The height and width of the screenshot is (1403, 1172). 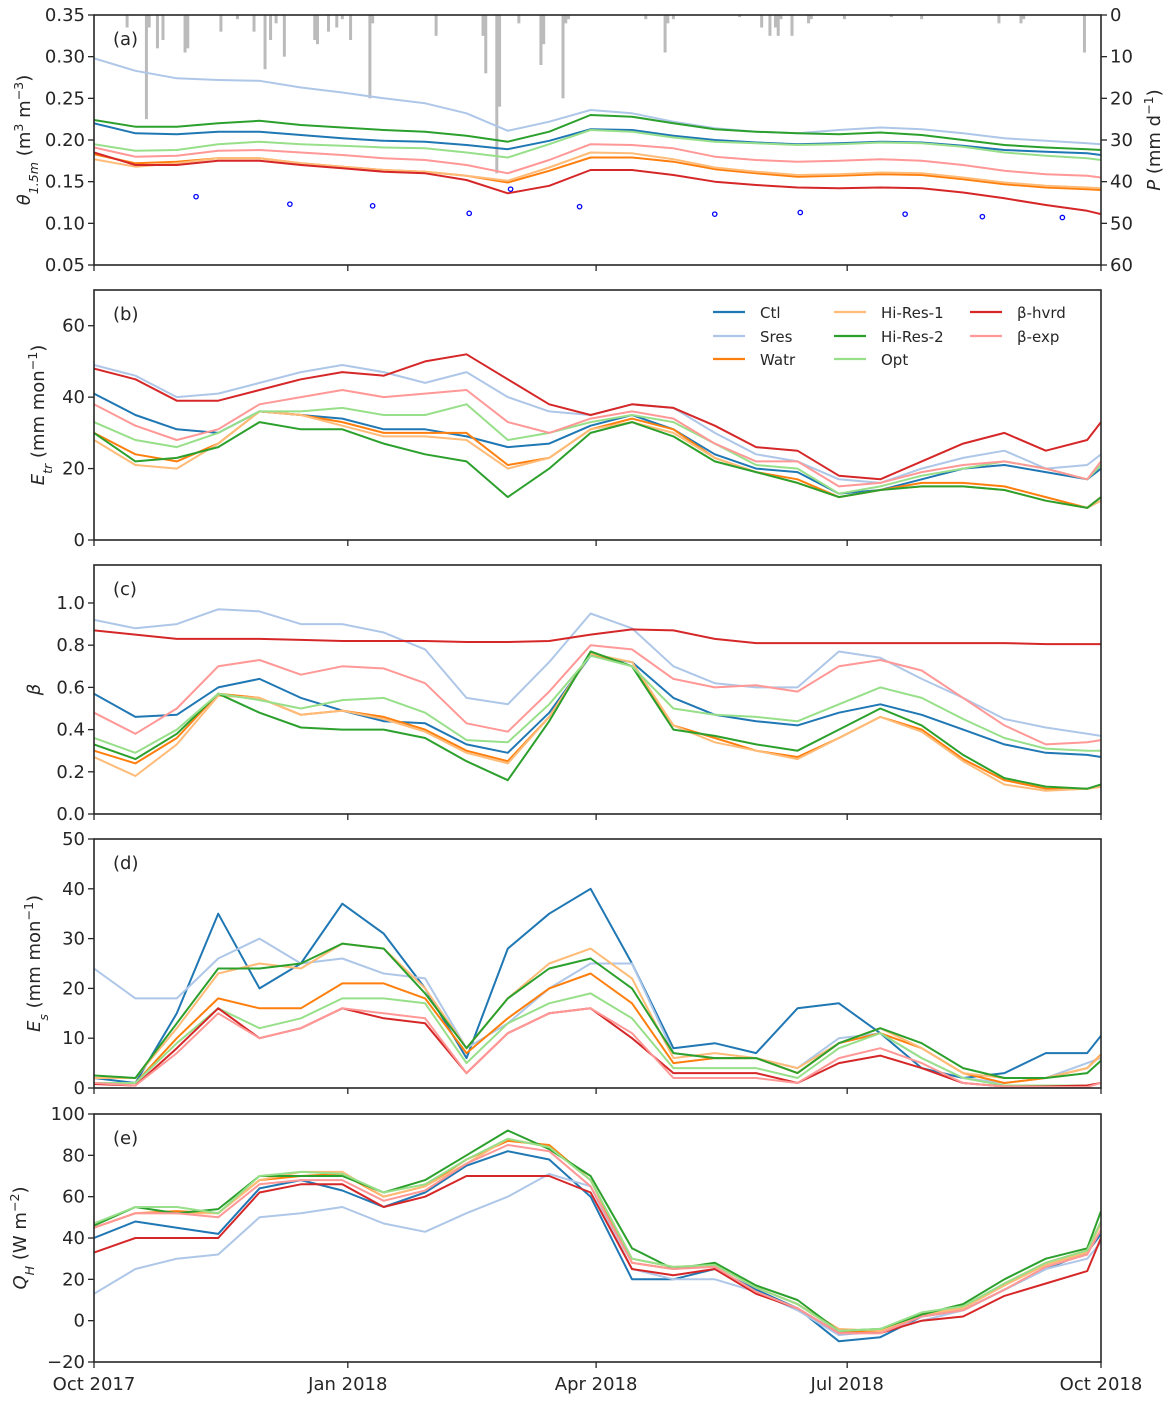 I want to click on series-line-Ctl, so click(x=597, y=443).